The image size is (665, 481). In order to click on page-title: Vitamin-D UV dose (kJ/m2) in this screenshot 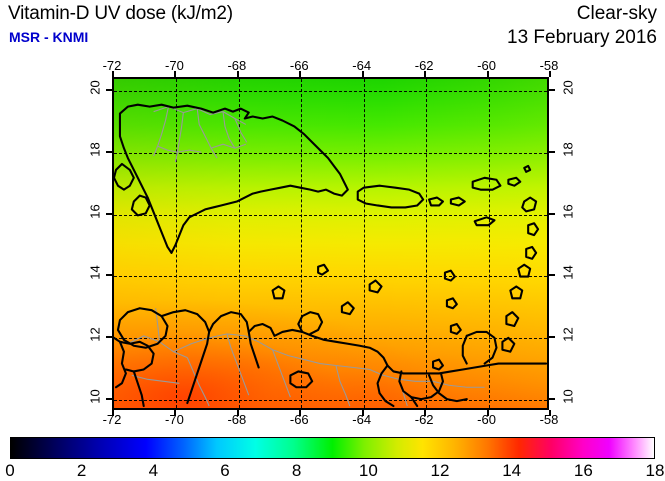, I will do `click(120, 13)`.